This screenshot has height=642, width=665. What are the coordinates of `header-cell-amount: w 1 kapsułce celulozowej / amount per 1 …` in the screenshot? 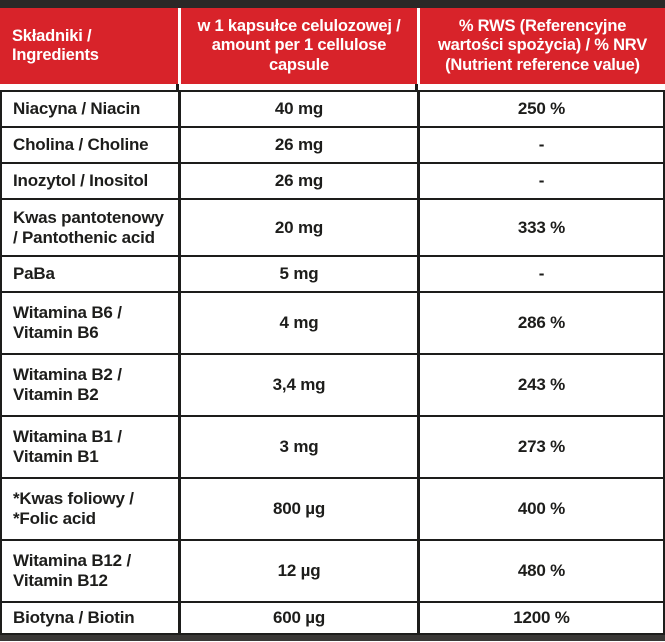 It's located at (297, 46).